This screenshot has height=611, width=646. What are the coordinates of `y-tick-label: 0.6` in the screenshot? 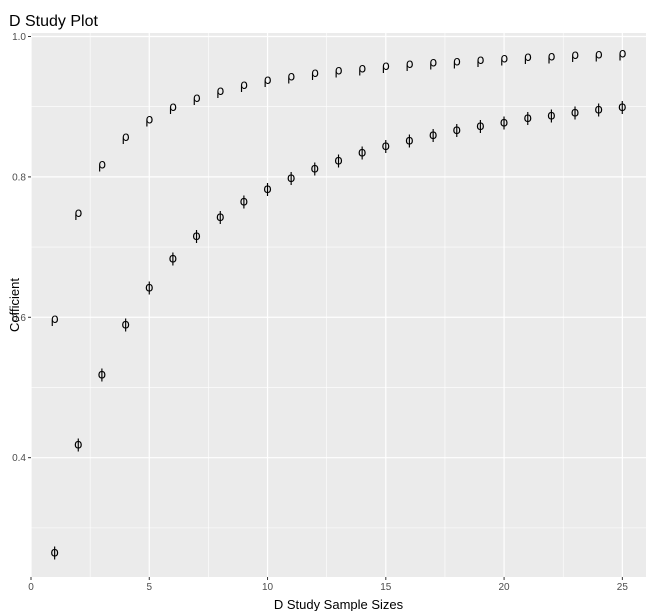 It's located at (19, 318).